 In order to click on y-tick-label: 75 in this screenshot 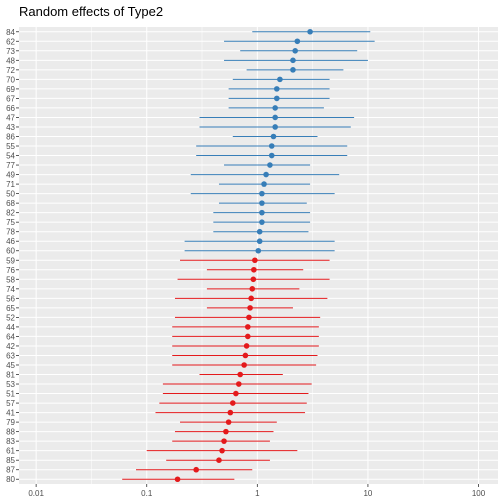, I will do `click(10, 222)`.